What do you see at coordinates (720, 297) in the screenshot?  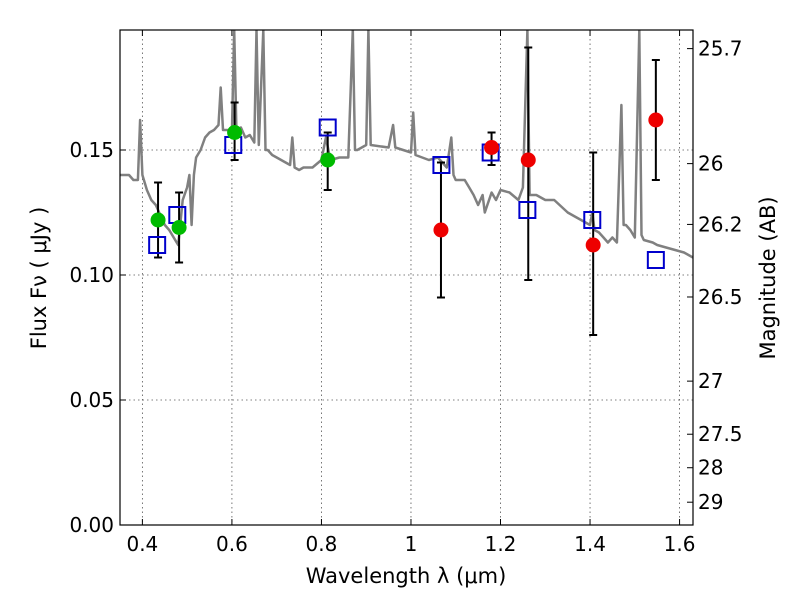 I see `mag-tick-label: 26.5` at bounding box center [720, 297].